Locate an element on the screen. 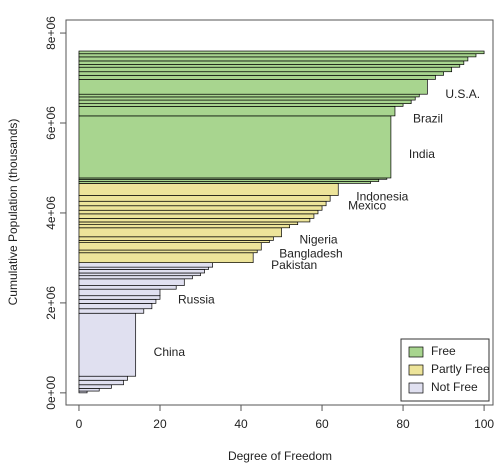 The width and height of the screenshot is (500, 475). x-axis-title: Degree of Freedom is located at coordinates (280, 456).